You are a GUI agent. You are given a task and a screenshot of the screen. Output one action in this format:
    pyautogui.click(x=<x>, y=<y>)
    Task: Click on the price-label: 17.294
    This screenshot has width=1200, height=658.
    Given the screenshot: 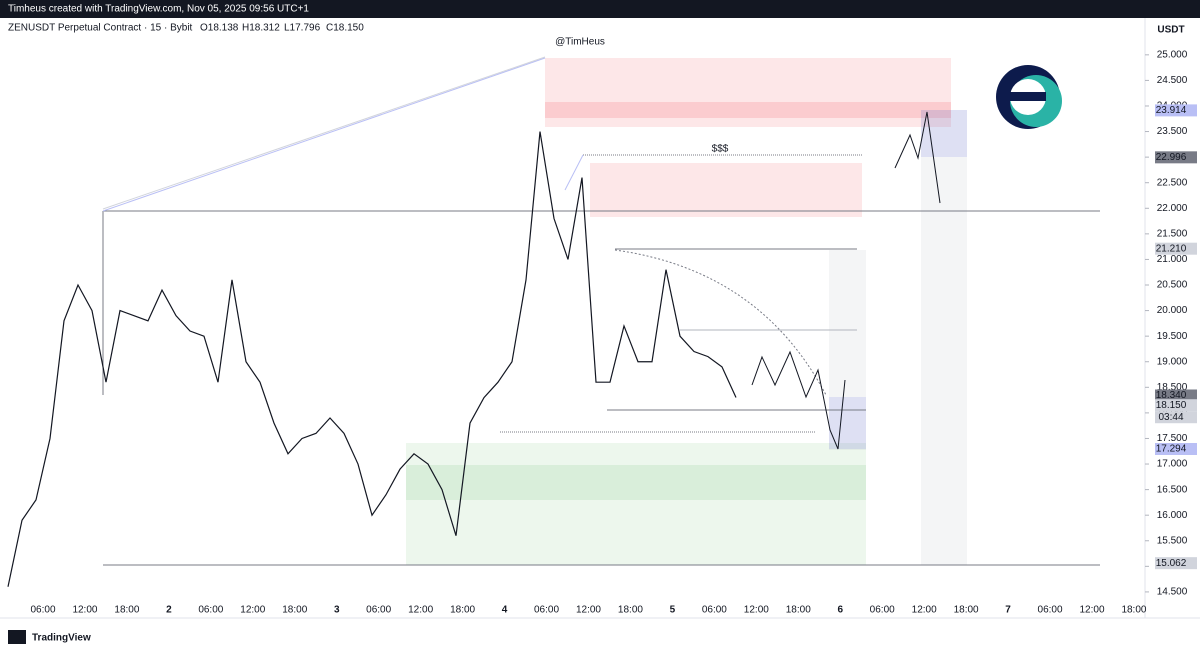 What is the action you would take?
    pyautogui.click(x=1171, y=449)
    